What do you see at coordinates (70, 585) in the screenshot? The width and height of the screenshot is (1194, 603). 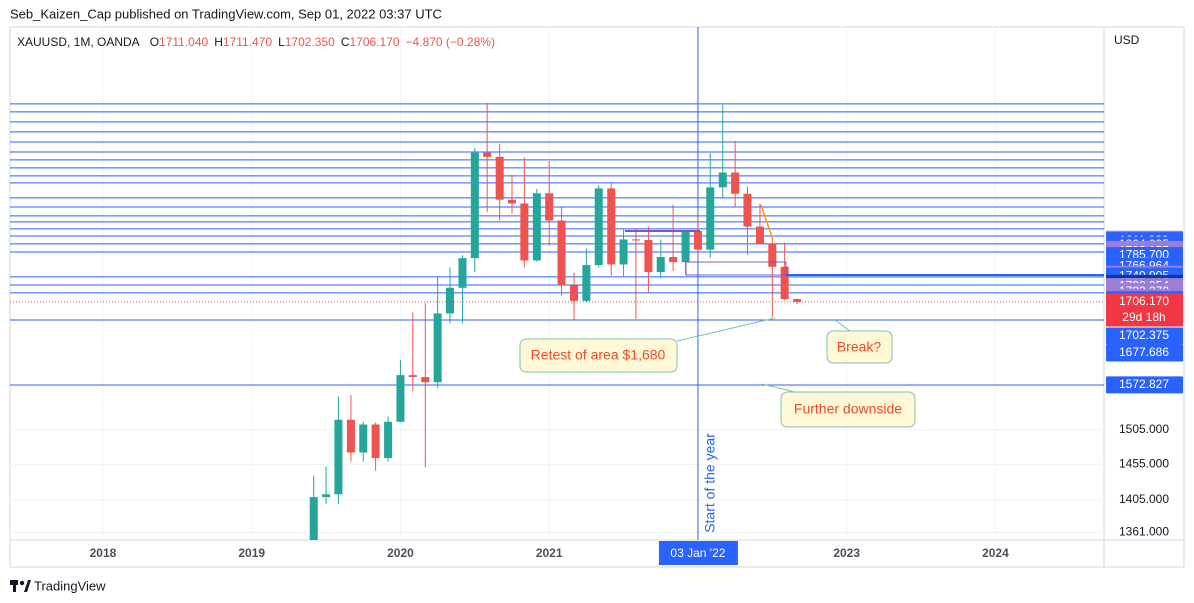 I see `footer-brand: TradingView` at bounding box center [70, 585].